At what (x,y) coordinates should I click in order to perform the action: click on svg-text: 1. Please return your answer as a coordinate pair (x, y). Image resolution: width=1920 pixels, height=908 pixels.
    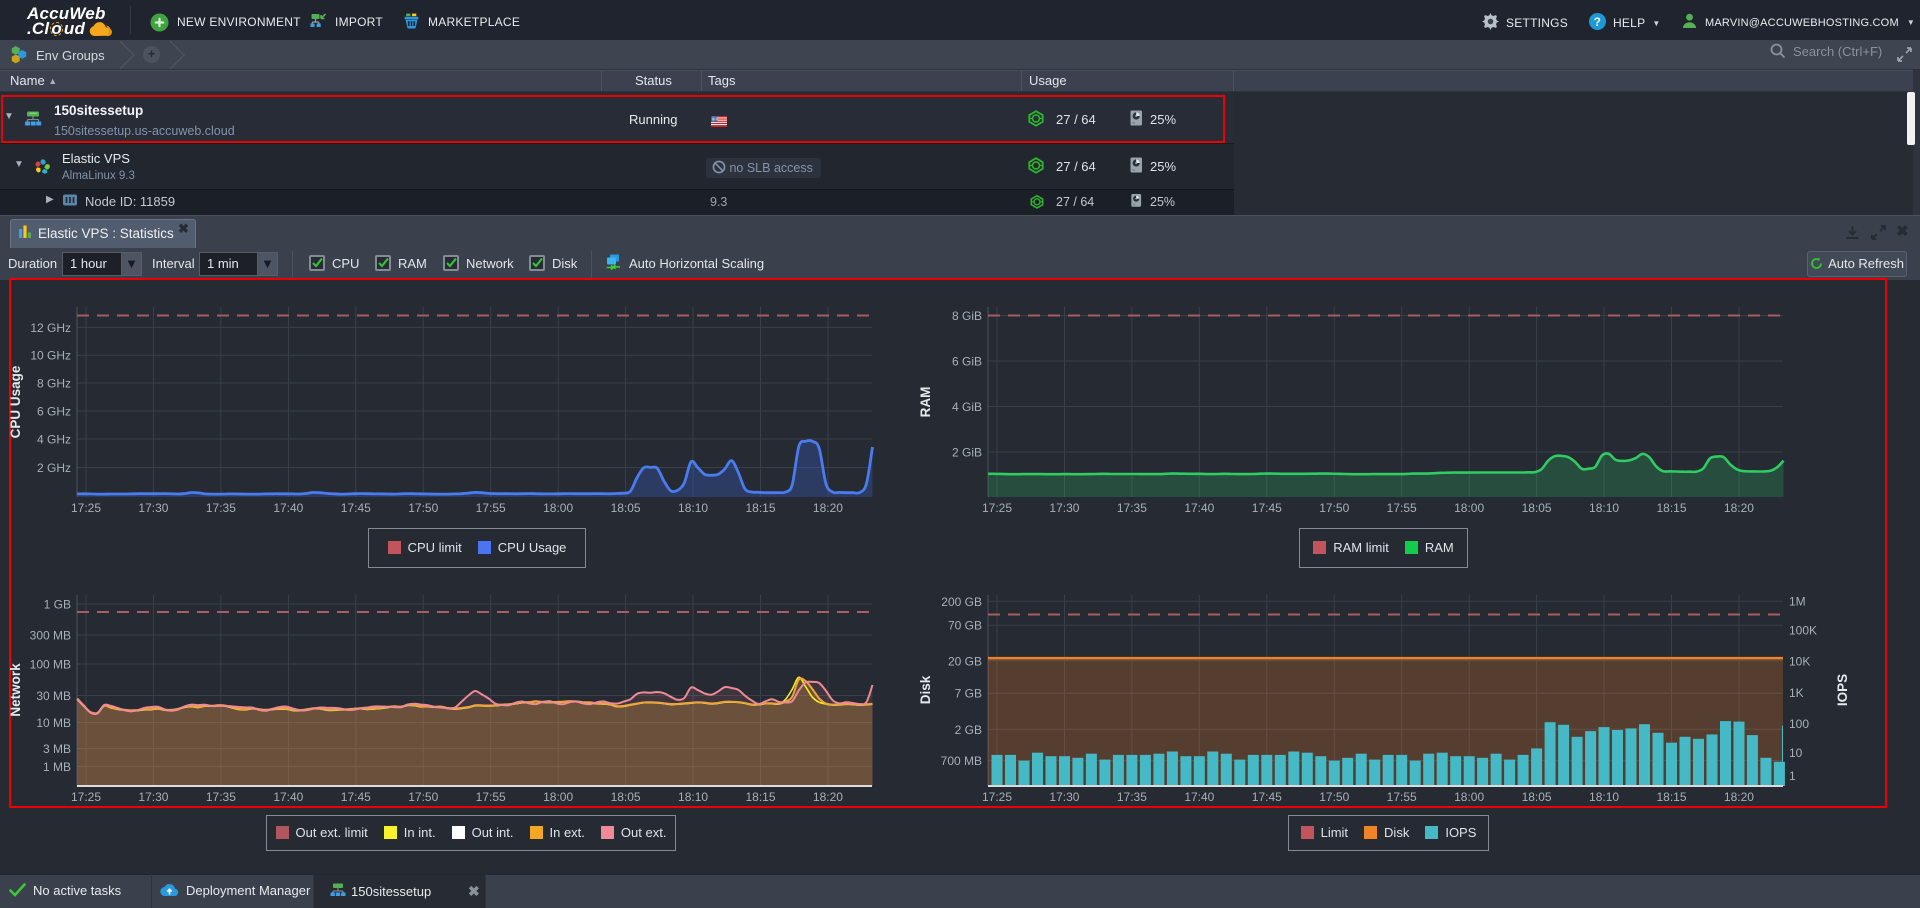
    Looking at the image, I should click on (1792, 776).